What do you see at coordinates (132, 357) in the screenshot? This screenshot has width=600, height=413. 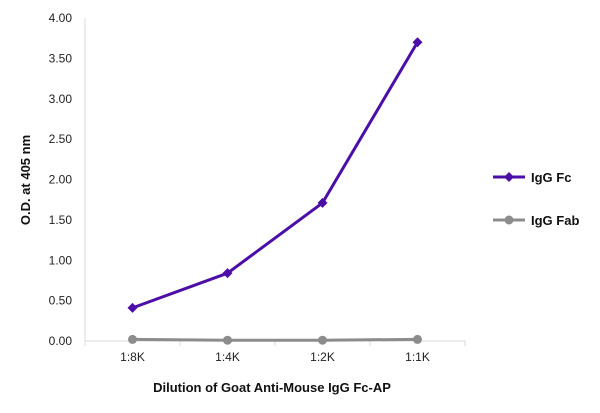 I see `x-tick-label: 1:8K` at bounding box center [132, 357].